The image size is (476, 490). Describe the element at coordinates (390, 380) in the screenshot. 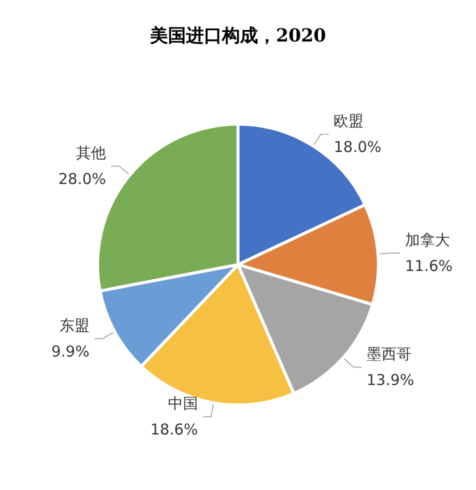

I see `data-label: 13.9%` at that location.